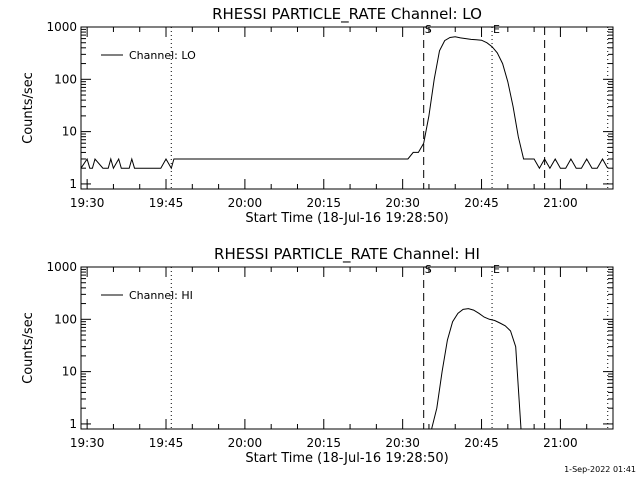 This screenshot has height=480, width=640. I want to click on legend-label: Channel: LO, so click(162, 55).